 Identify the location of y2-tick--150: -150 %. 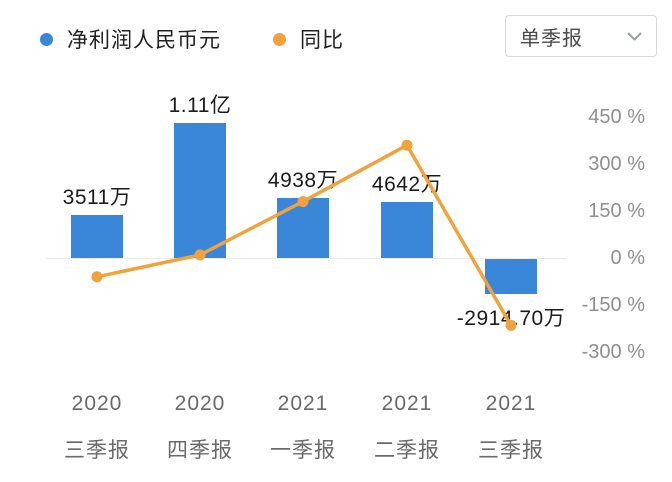
(613, 305).